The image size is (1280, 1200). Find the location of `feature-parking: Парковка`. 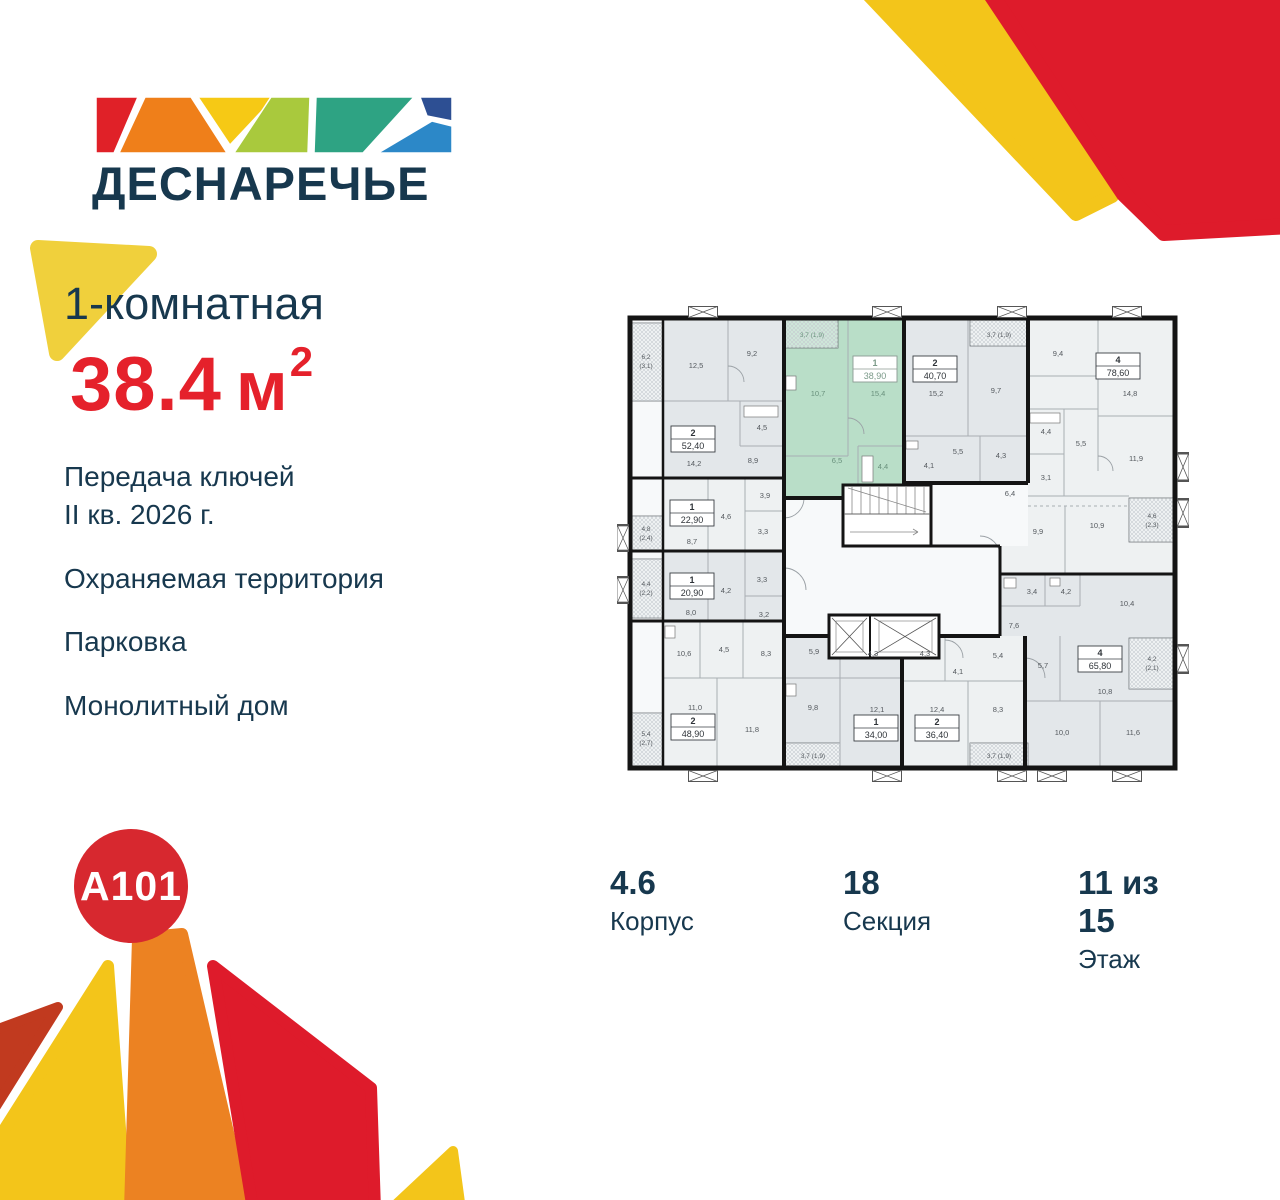

feature-parking: Парковка is located at coordinates (125, 642).